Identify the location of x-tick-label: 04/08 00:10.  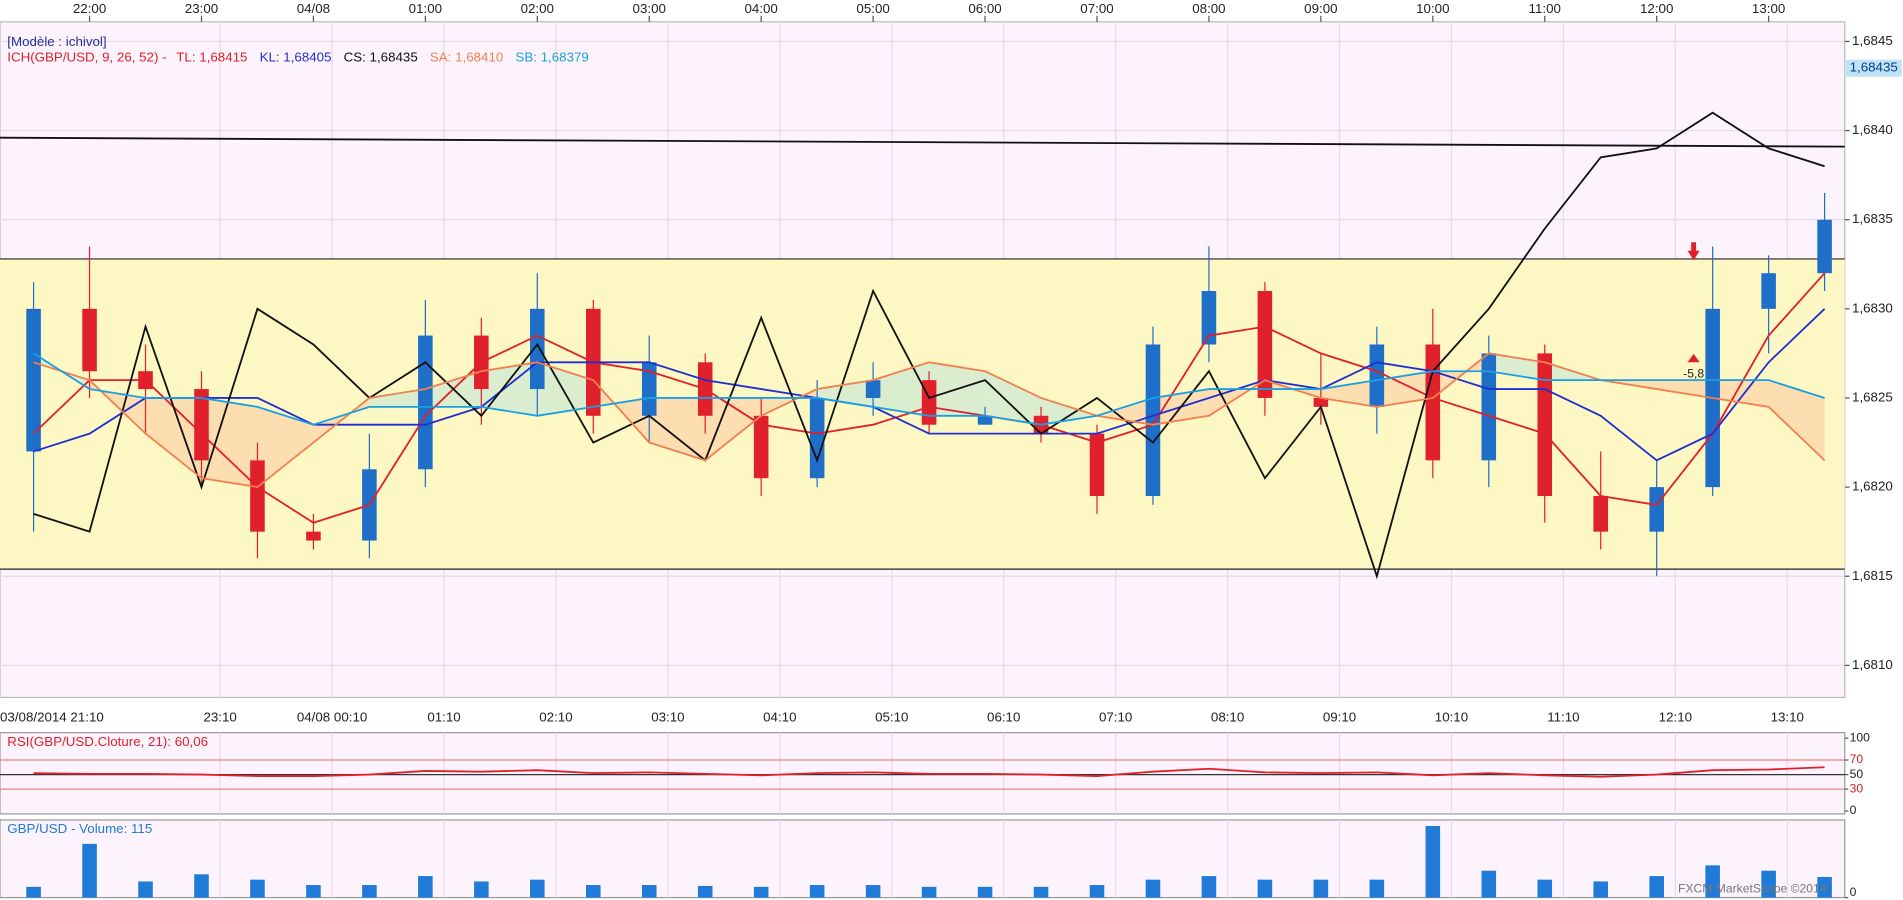
(332, 717).